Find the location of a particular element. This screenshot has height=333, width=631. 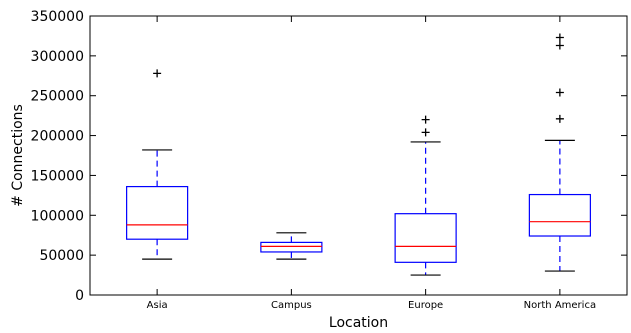

x-tick-label: North America is located at coordinates (560, 305).